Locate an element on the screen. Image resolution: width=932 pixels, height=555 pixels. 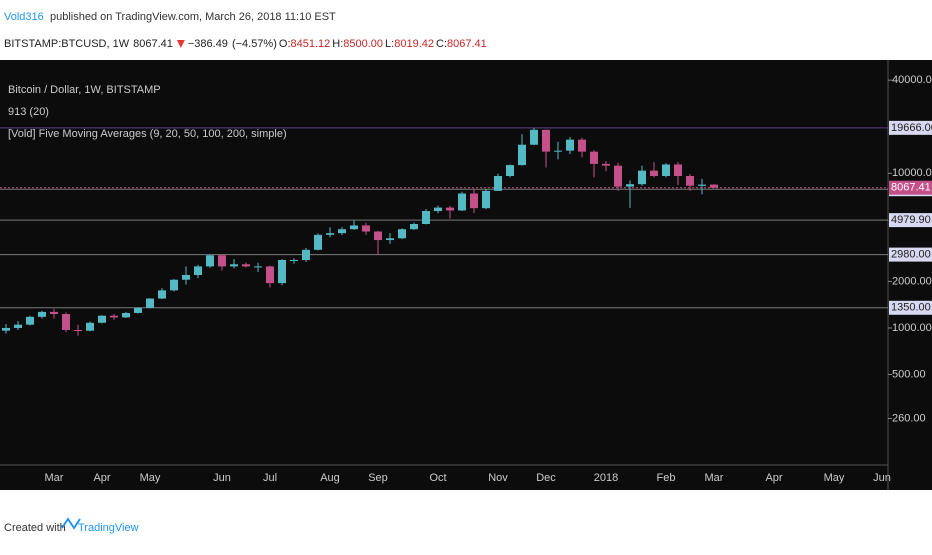
header-text: L: is located at coordinates (389, 44).